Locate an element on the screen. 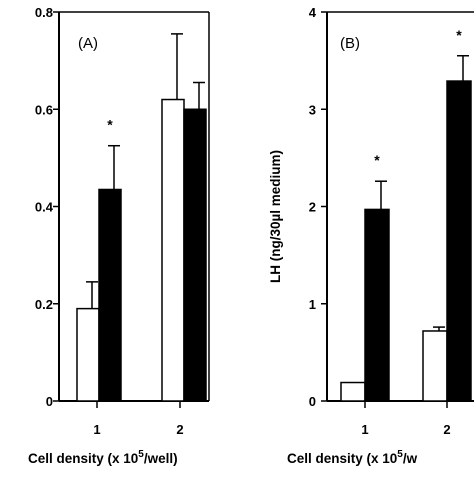 Image resolution: width=474 pixels, height=479 pixels. y-tick-label: 0.6 is located at coordinates (44, 109).